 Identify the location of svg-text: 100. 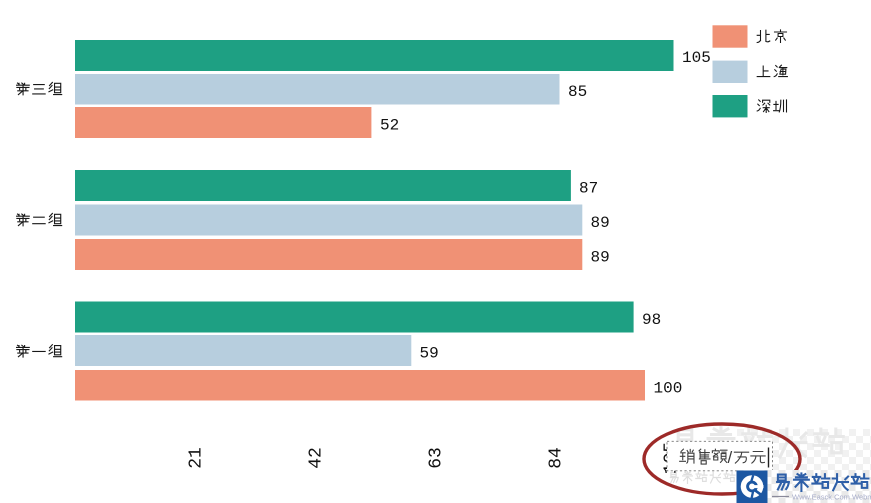
(668, 389).